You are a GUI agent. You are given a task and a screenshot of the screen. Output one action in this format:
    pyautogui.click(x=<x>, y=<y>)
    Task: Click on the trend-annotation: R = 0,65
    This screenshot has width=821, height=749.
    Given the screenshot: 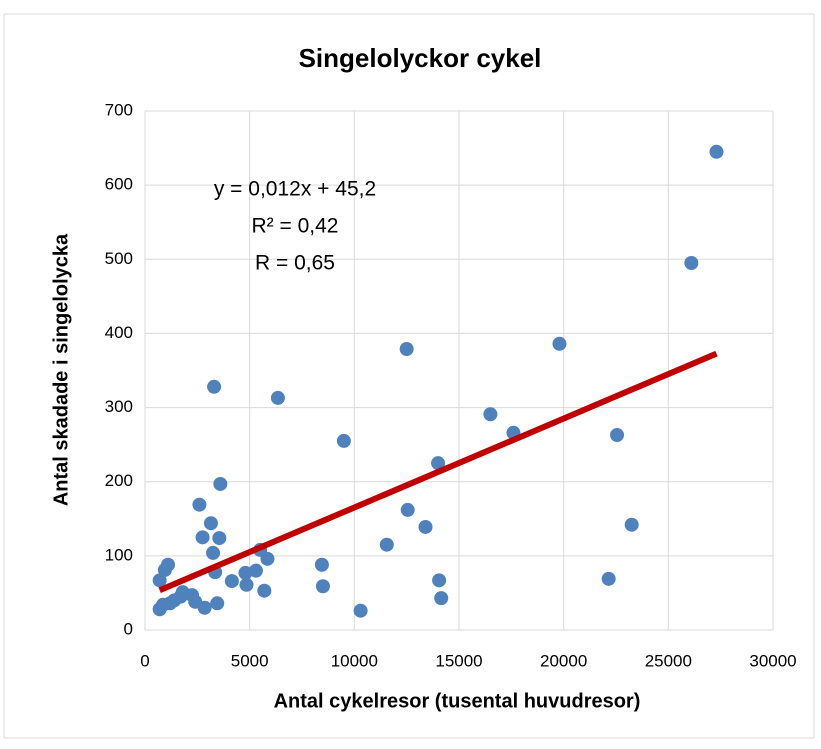 What is the action you would take?
    pyautogui.click(x=295, y=263)
    